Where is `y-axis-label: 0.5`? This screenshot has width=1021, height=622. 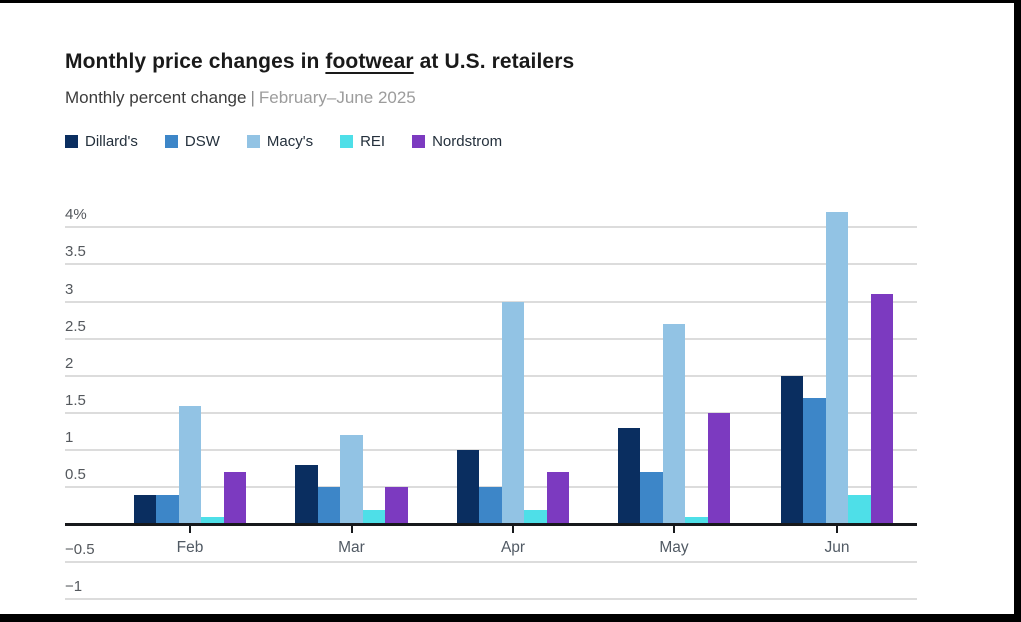 y-axis-label: 0.5 is located at coordinates (75, 475).